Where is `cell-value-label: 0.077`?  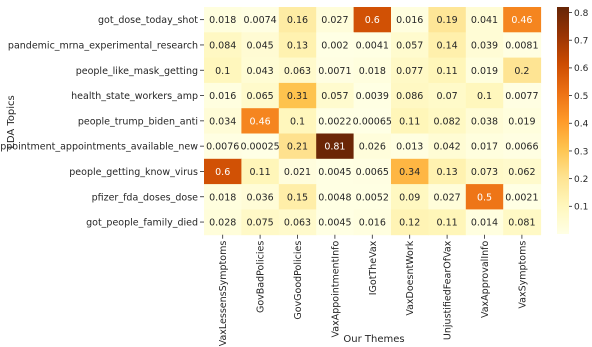 cell-value-label: 0.077 is located at coordinates (409, 71).